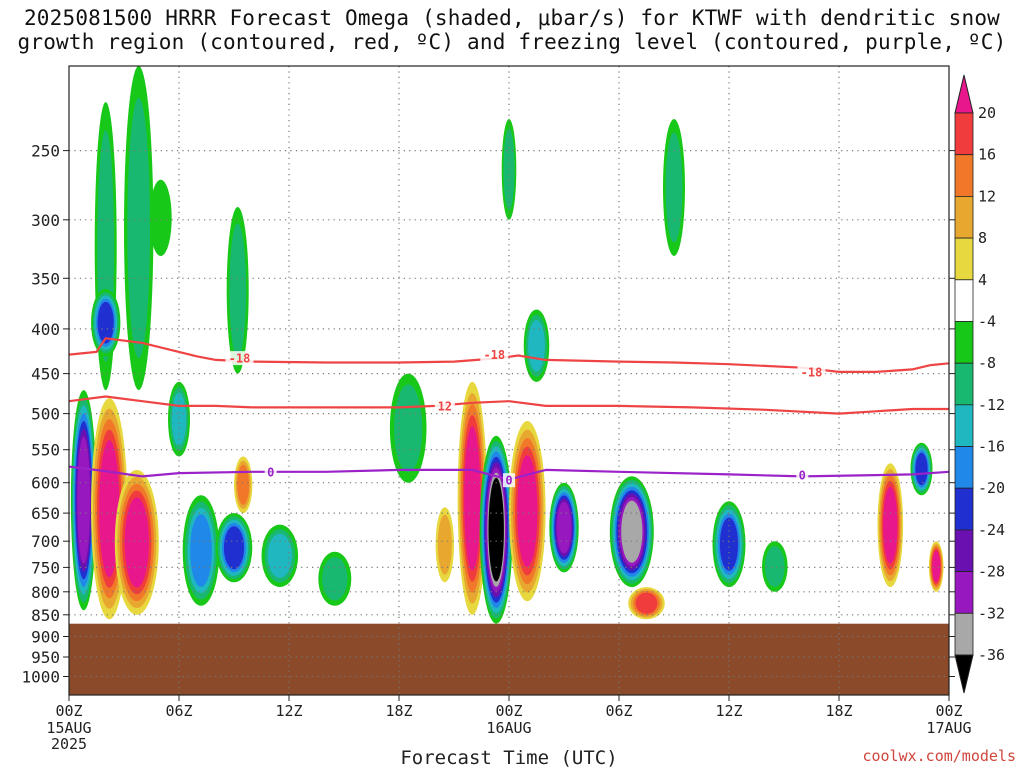 The image size is (1024, 768). I want to click on dendritic-contour-label-0-1: -18, so click(494, 355).